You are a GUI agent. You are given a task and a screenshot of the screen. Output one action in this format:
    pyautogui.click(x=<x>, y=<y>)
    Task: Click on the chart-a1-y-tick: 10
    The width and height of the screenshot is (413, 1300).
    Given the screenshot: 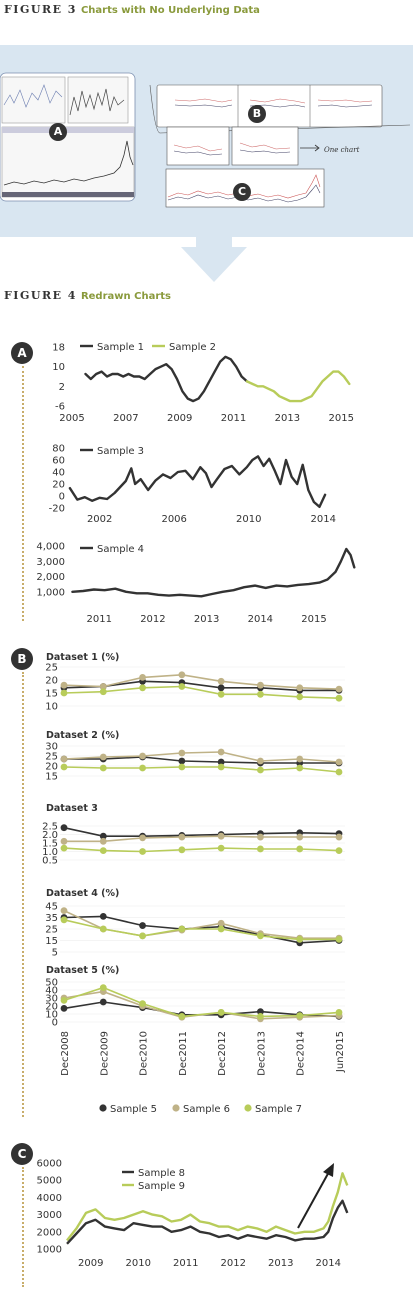 What is the action you would take?
    pyautogui.click(x=58, y=367)
    